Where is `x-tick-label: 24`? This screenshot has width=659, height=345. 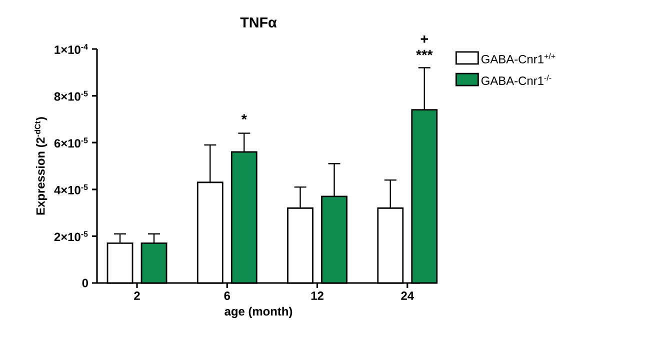 x-tick-label: 24 is located at coordinates (407, 296).